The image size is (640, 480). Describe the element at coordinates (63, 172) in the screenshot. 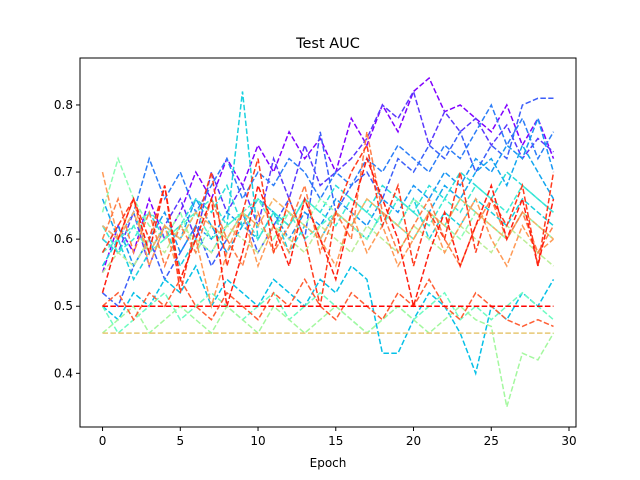

I see `y-tick-label: 0.7` at that location.